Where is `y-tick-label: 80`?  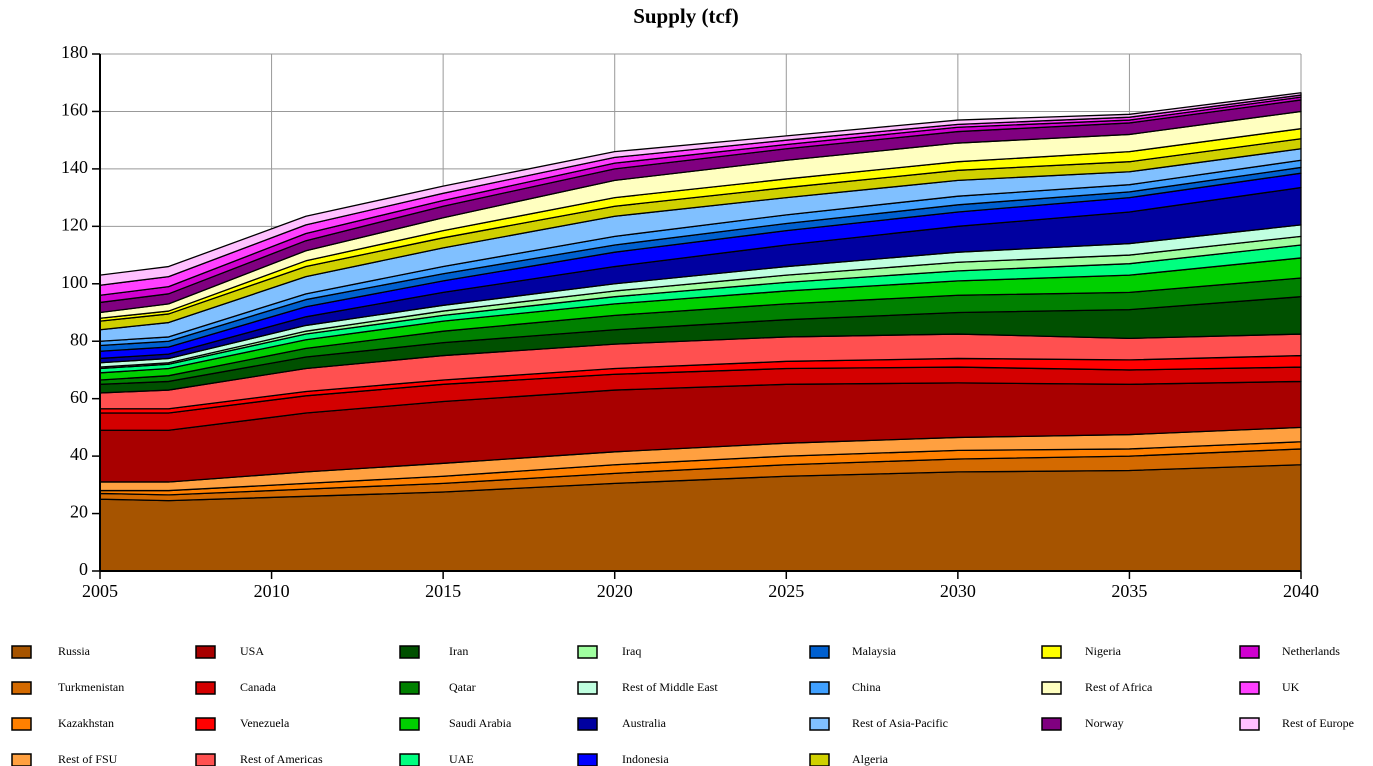 y-tick-label: 80 is located at coordinates (79, 339).